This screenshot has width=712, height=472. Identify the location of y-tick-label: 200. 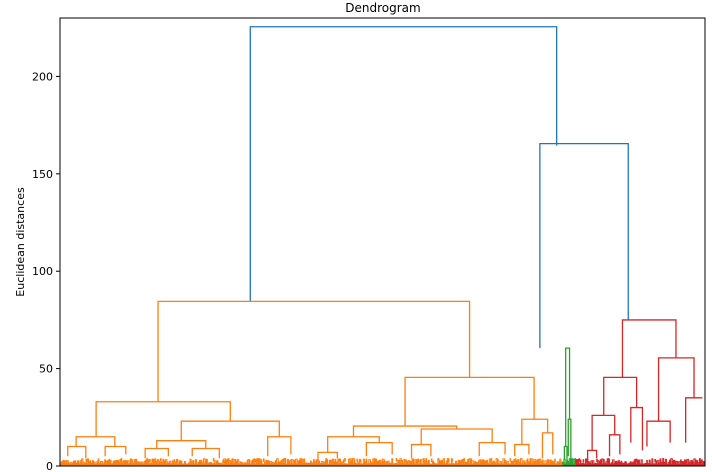
(42, 76).